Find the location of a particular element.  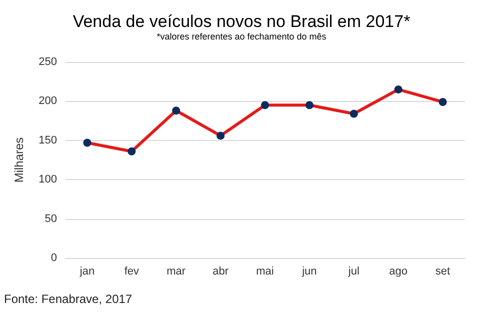

x-tick-label: fev is located at coordinates (132, 272).